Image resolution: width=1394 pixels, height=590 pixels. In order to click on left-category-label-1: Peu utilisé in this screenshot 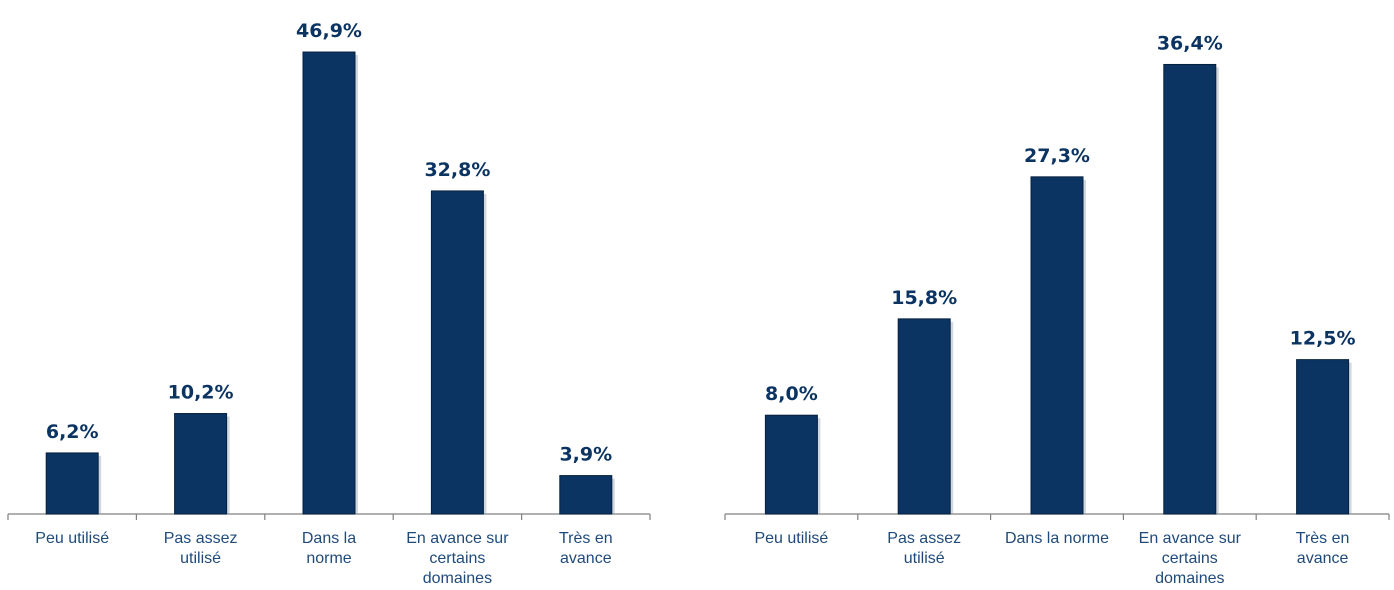, I will do `click(72, 538)`.